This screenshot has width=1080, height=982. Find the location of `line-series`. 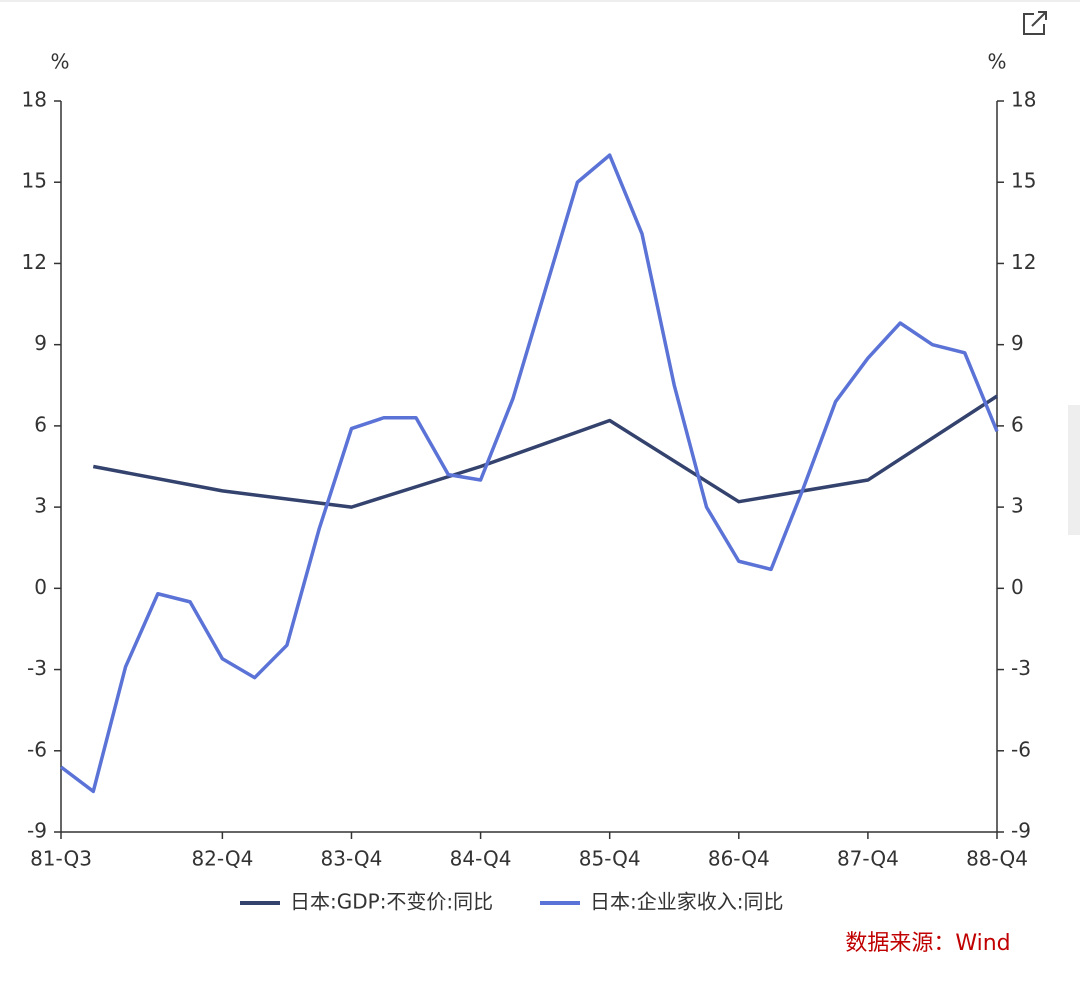

line-series is located at coordinates (545, 451).